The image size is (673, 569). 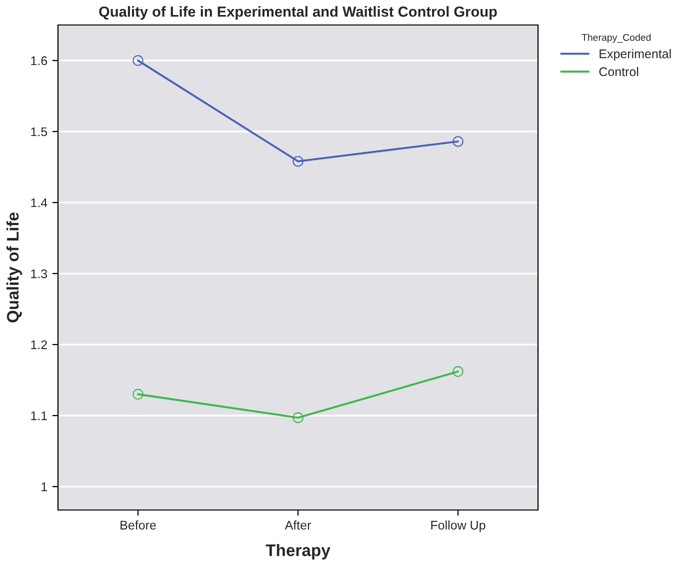 I want to click on x-tick-label: After, so click(x=297, y=525).